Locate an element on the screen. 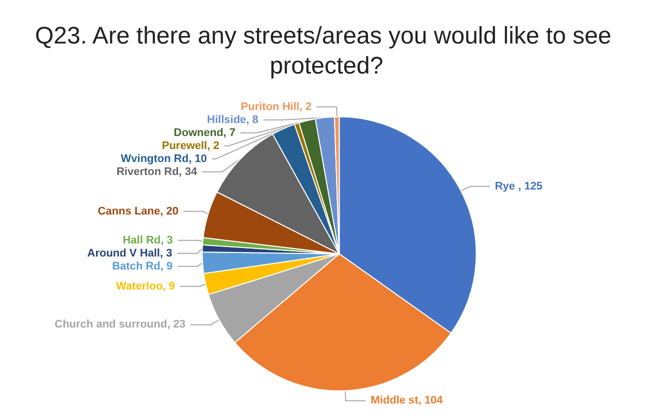  data-label: , 10 is located at coordinates (197, 158).